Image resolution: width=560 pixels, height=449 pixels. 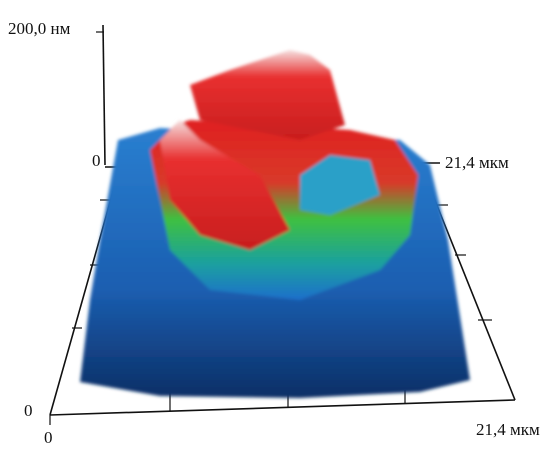 I want to click on origin-z-label: 0, so click(x=28, y=410).